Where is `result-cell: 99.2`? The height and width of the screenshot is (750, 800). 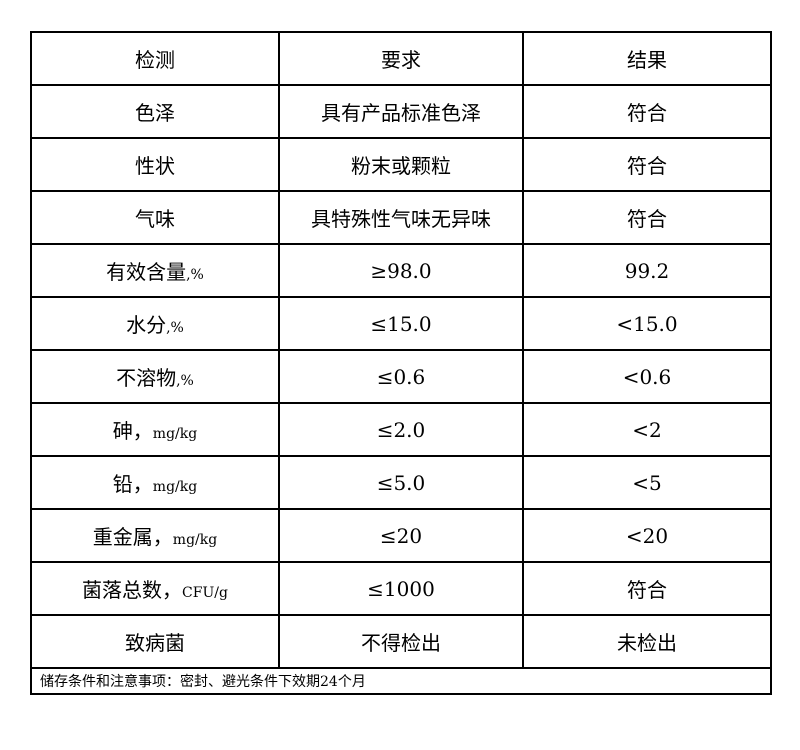
result-cell: 99.2 is located at coordinates (647, 270).